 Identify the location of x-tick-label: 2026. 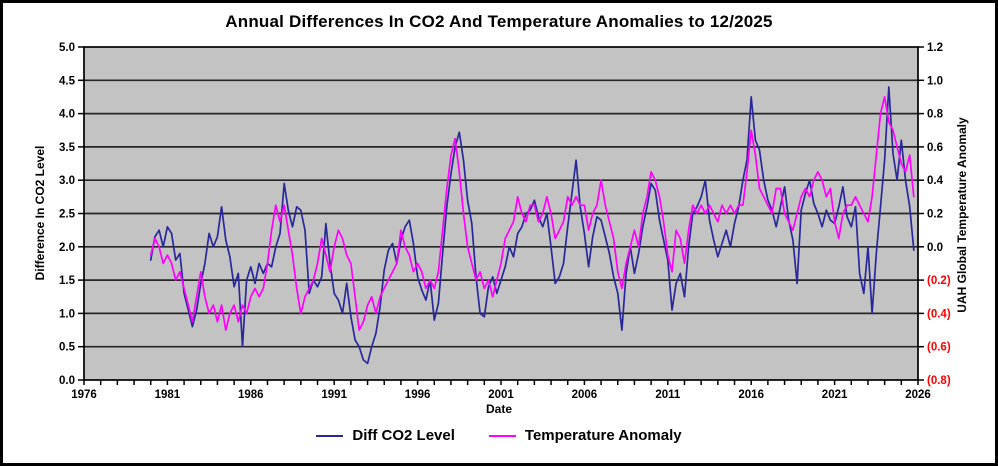
(918, 395).